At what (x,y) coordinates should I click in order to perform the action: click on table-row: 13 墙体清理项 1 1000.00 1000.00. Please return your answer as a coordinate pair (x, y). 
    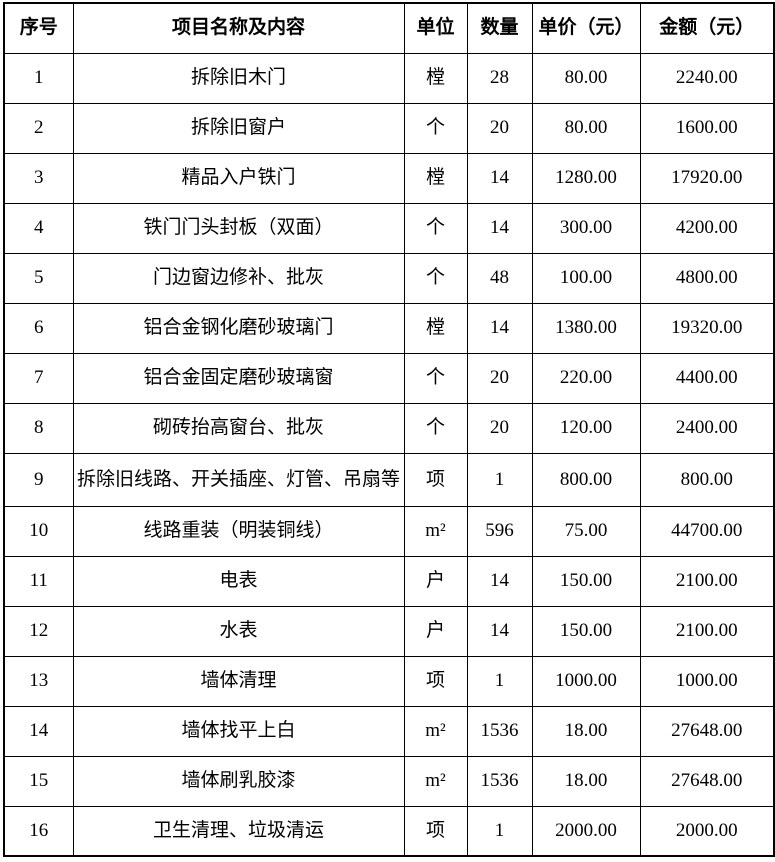
    Looking at the image, I should click on (389, 681).